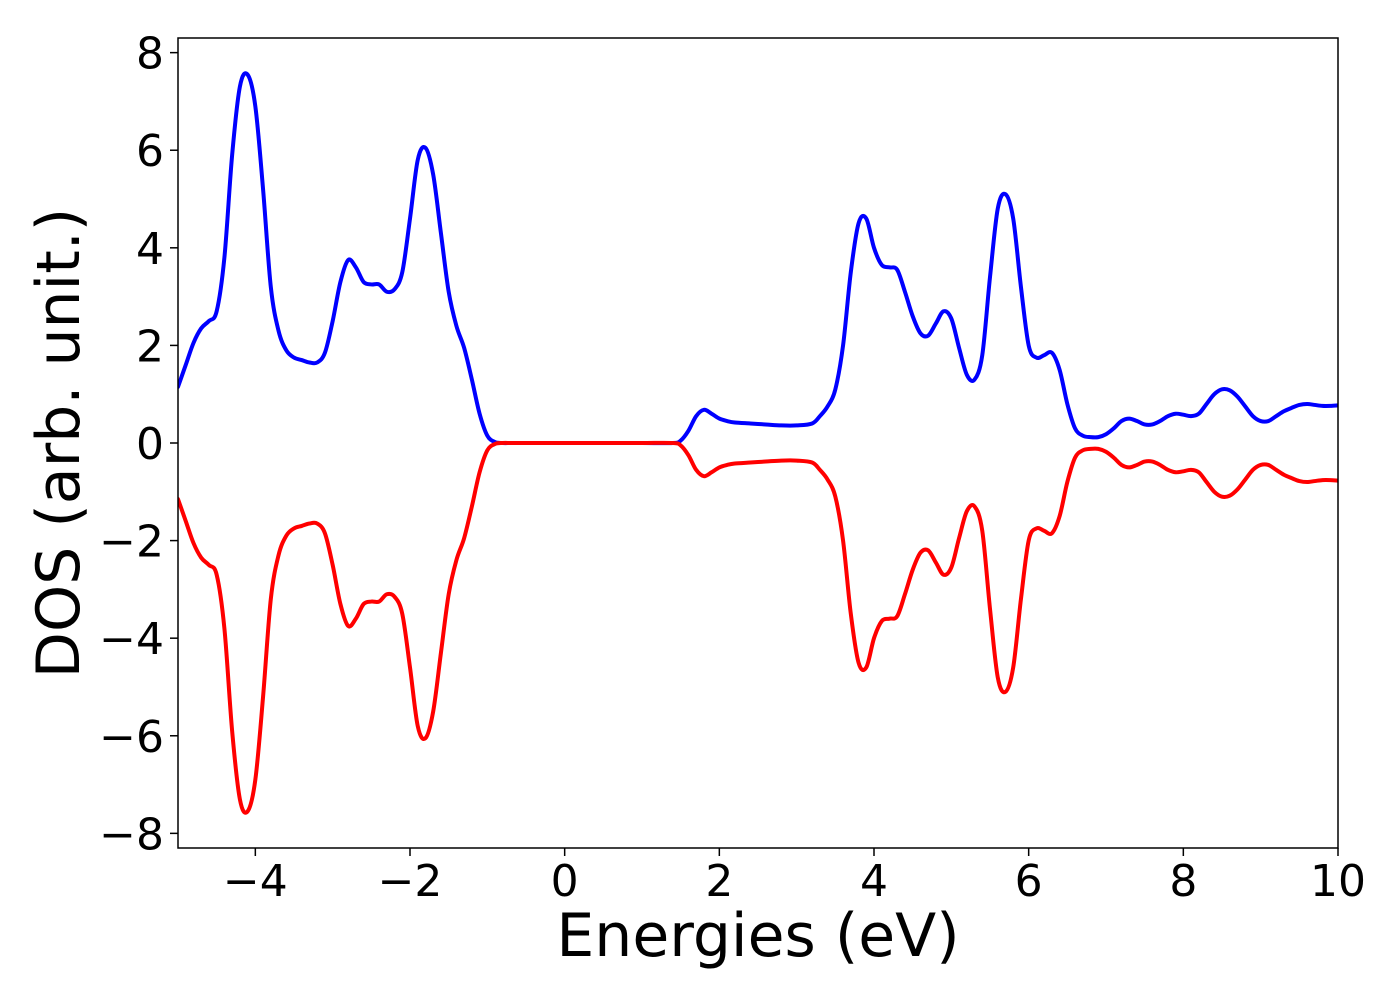 The width and height of the screenshot is (1400, 1000). What do you see at coordinates (794, 877) in the screenshot?
I see `x-axis: −4 −2 0 2 4 6 8 10` at bounding box center [794, 877].